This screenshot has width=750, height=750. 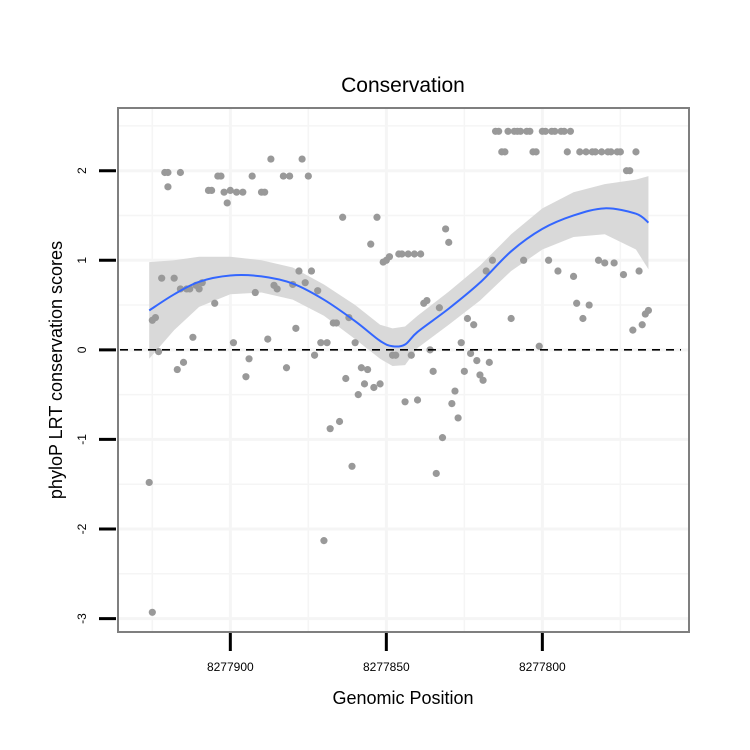 I want to click on y-tick-label: 2, so click(x=82, y=170).